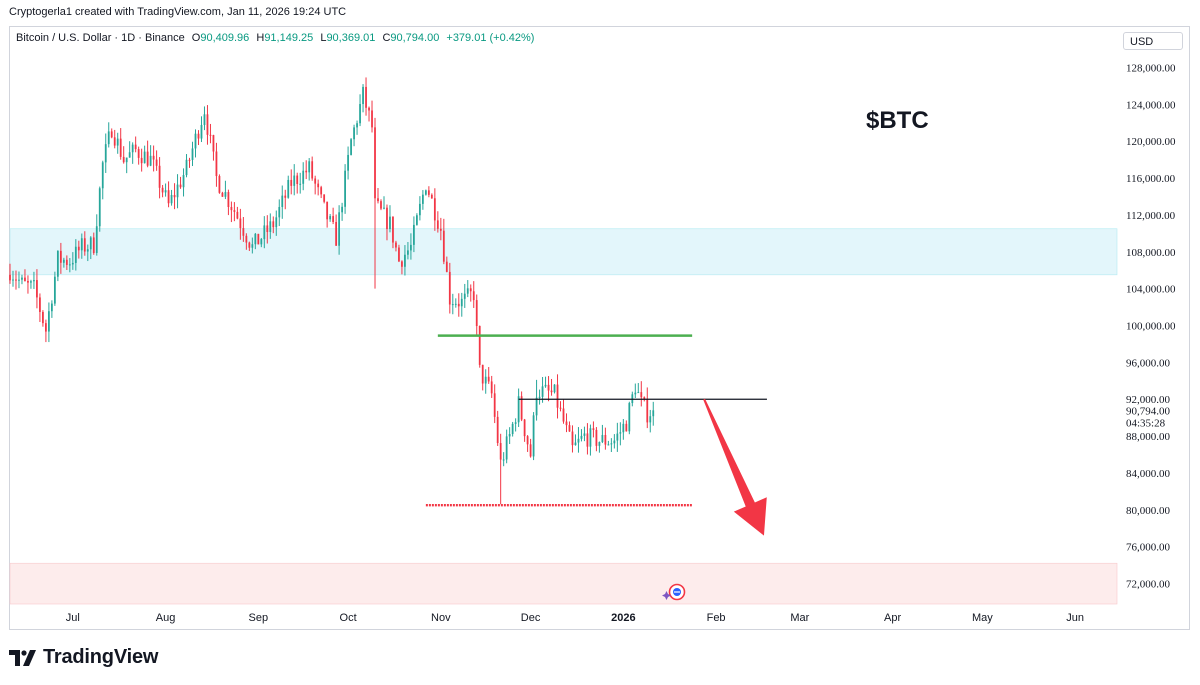 Image resolution: width=1200 pixels, height=685 pixels. I want to click on open-value: 90,409.96, so click(225, 38).